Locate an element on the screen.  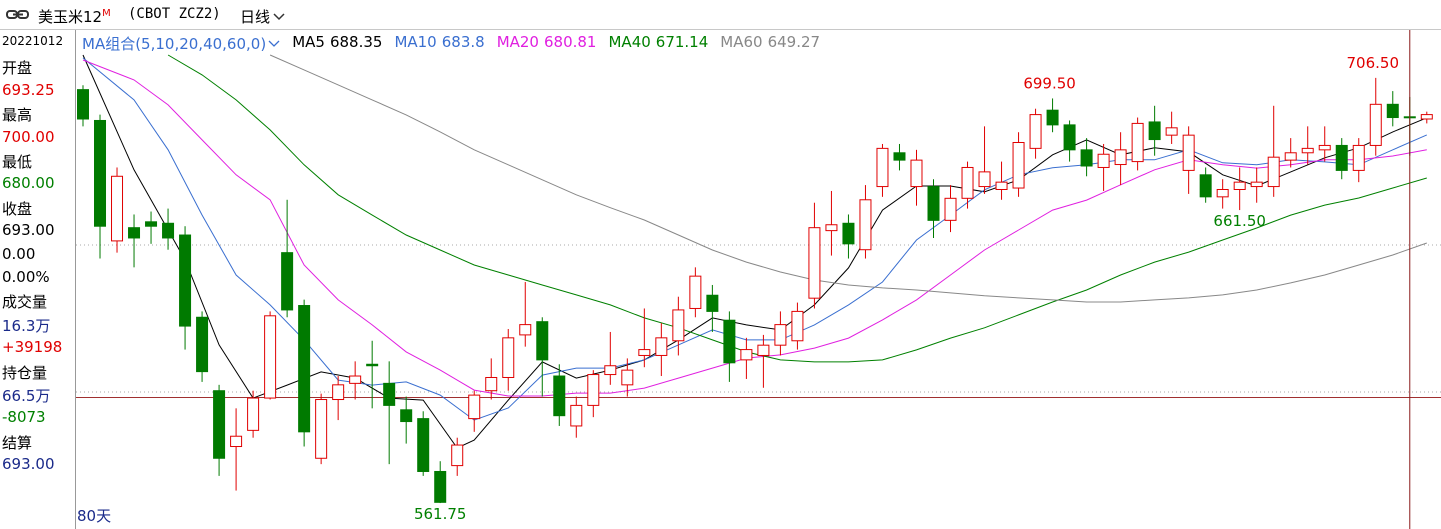
info-text: 结算 is located at coordinates (17, 442).